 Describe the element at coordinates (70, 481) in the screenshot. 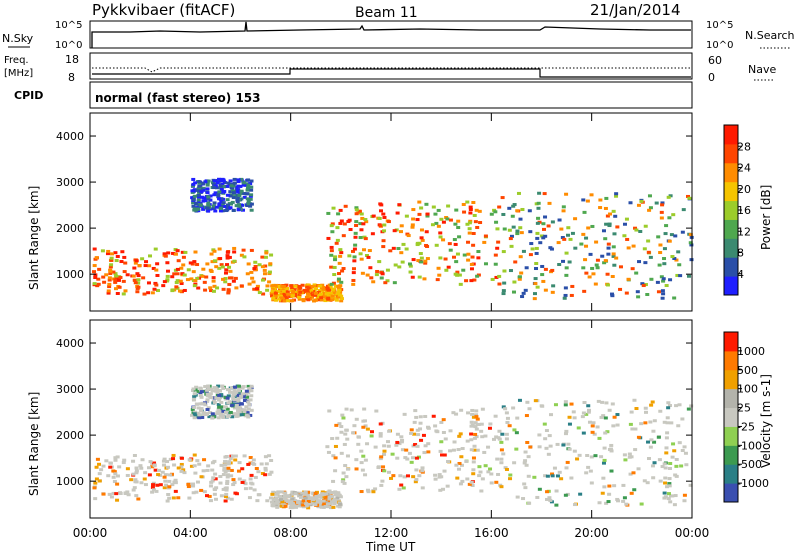

I see `y-tick-label: 1000` at that location.